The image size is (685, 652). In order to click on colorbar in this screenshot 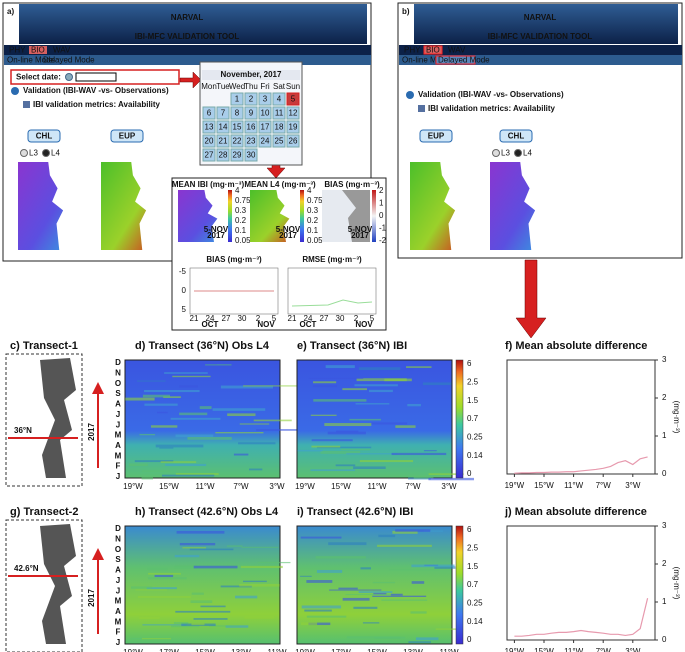, I will do `click(230, 216)`.